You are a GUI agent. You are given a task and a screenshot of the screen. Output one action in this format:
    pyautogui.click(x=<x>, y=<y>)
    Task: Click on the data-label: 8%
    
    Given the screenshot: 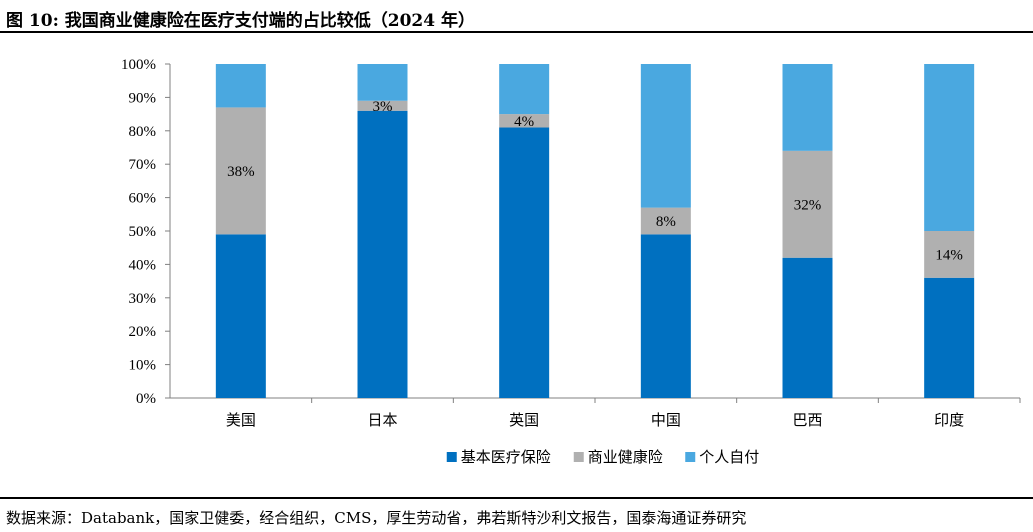 What is the action you would take?
    pyautogui.click(x=666, y=222)
    